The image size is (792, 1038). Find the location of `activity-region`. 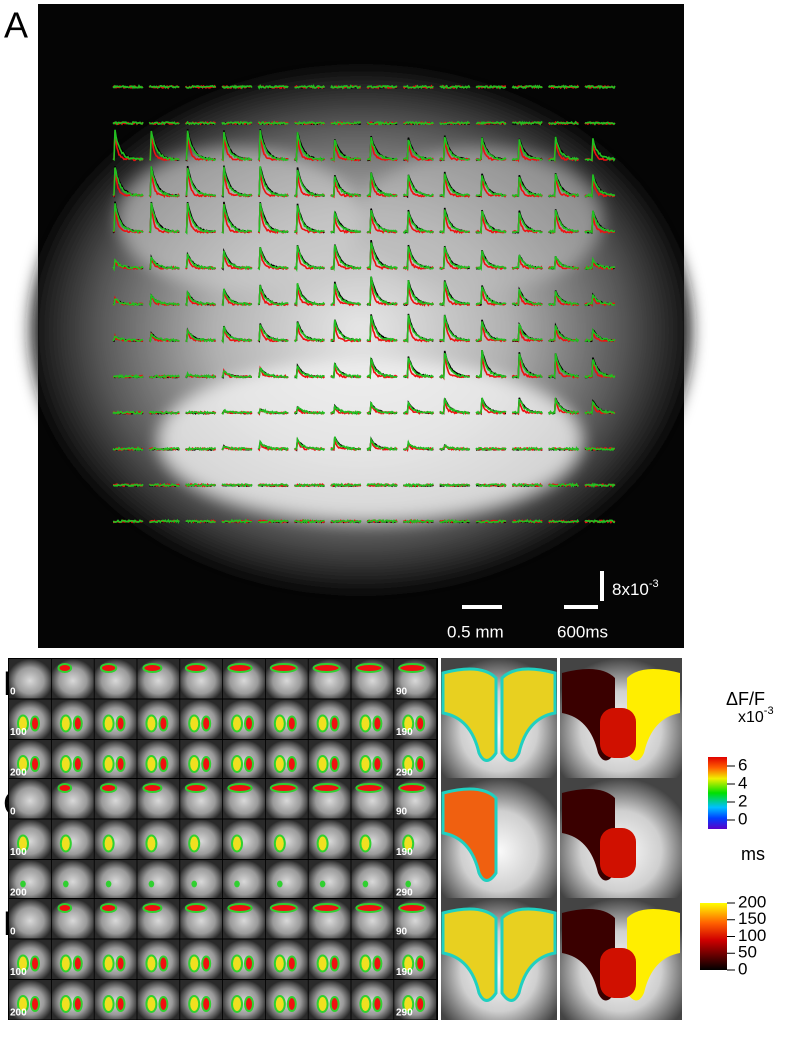

activity-region is located at coordinates (528, 954).